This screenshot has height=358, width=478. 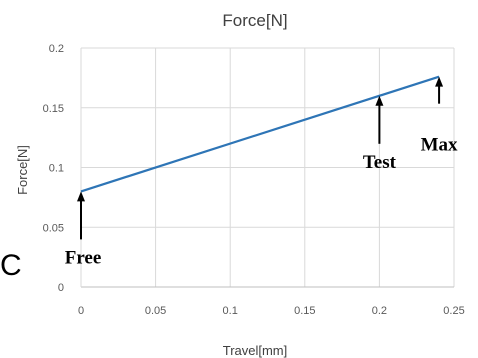 I want to click on x-tick-label: 0.05, so click(x=155, y=311).